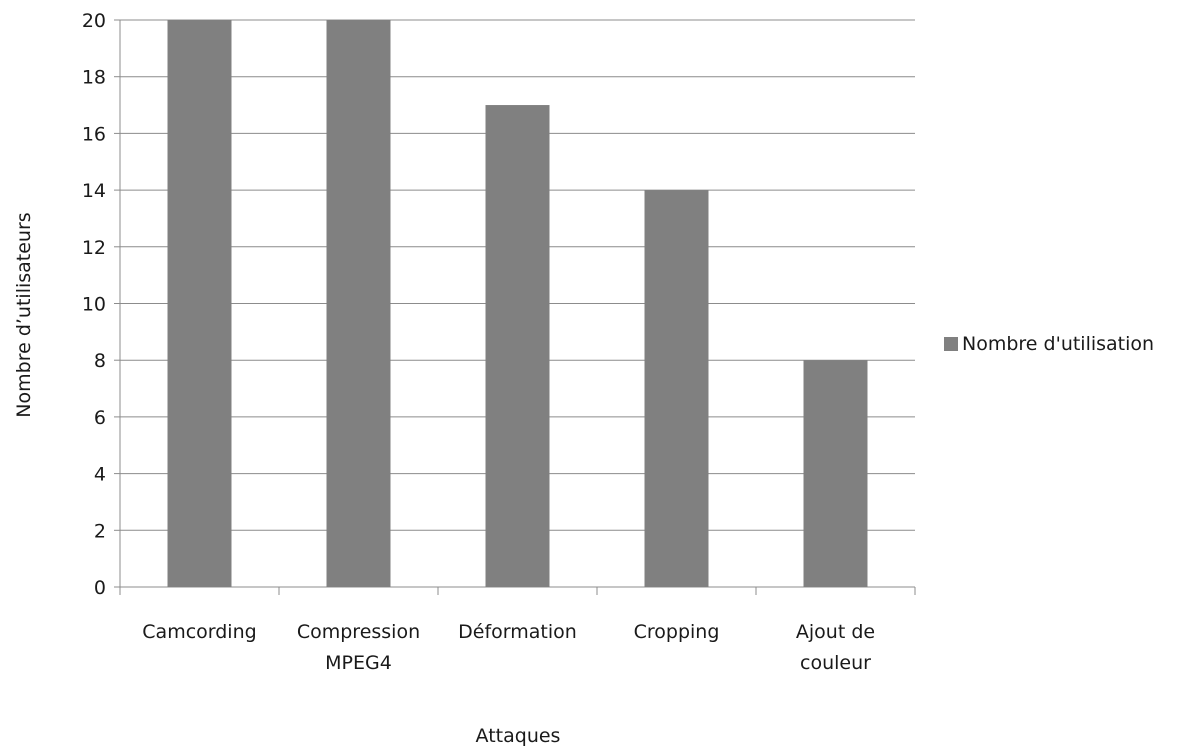 This screenshot has width=1192, height=755. What do you see at coordinates (358, 632) in the screenshot?
I see `x-tick-label: Compression` at bounding box center [358, 632].